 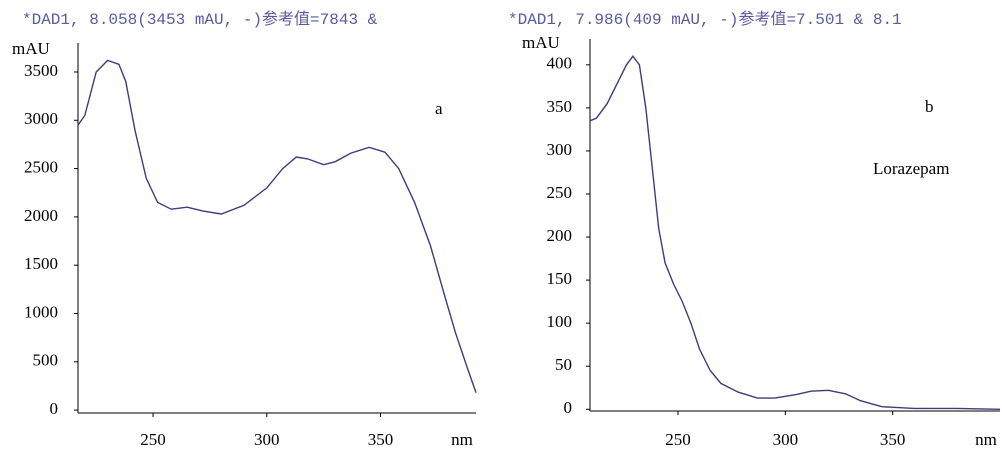 What do you see at coordinates (41, 311) in the screenshot?
I see `y-tick-label: 1000` at bounding box center [41, 311].